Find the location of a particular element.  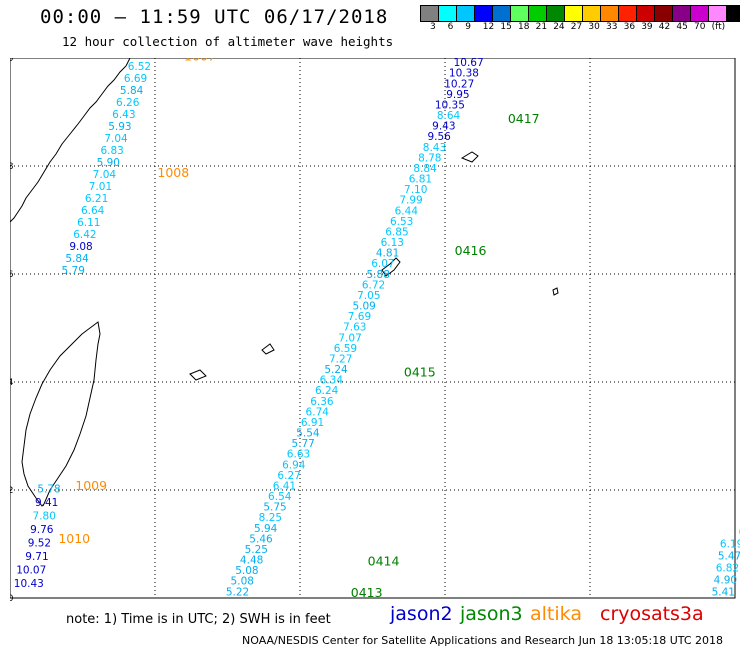

y-tick-label: 30 is located at coordinates (12, 61).